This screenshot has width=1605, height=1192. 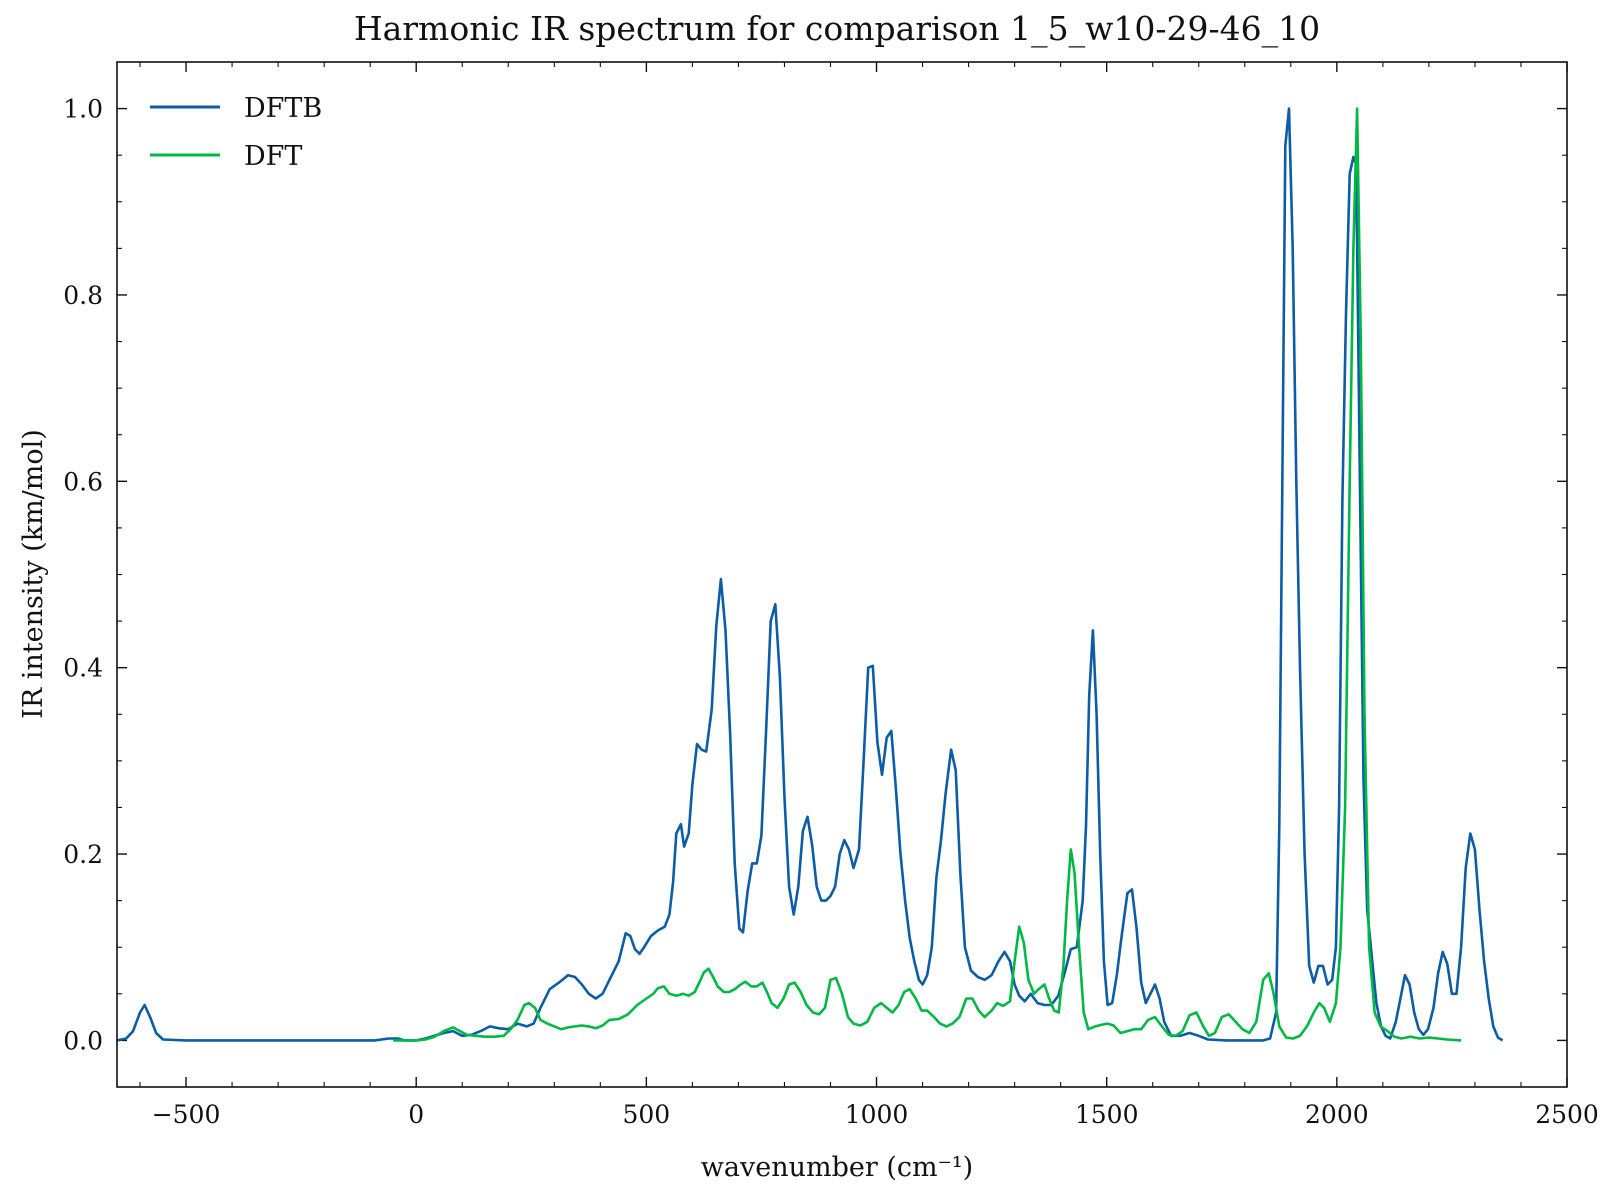 What do you see at coordinates (1337, 1114) in the screenshot?
I see `x-tick-label: 2000` at bounding box center [1337, 1114].